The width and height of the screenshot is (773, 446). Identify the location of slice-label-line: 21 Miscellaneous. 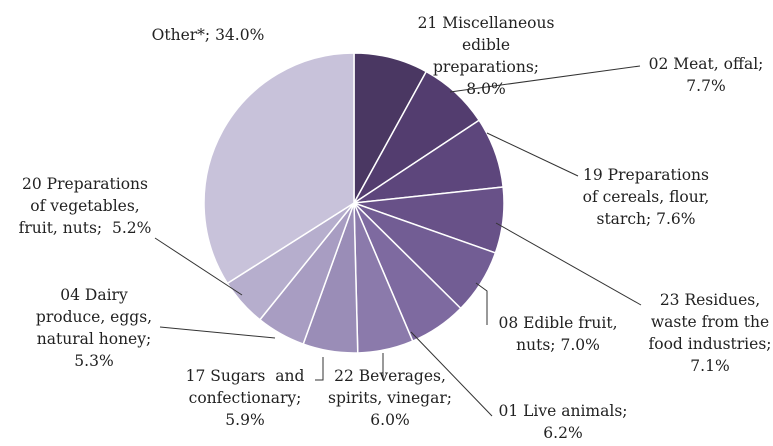
(486, 23).